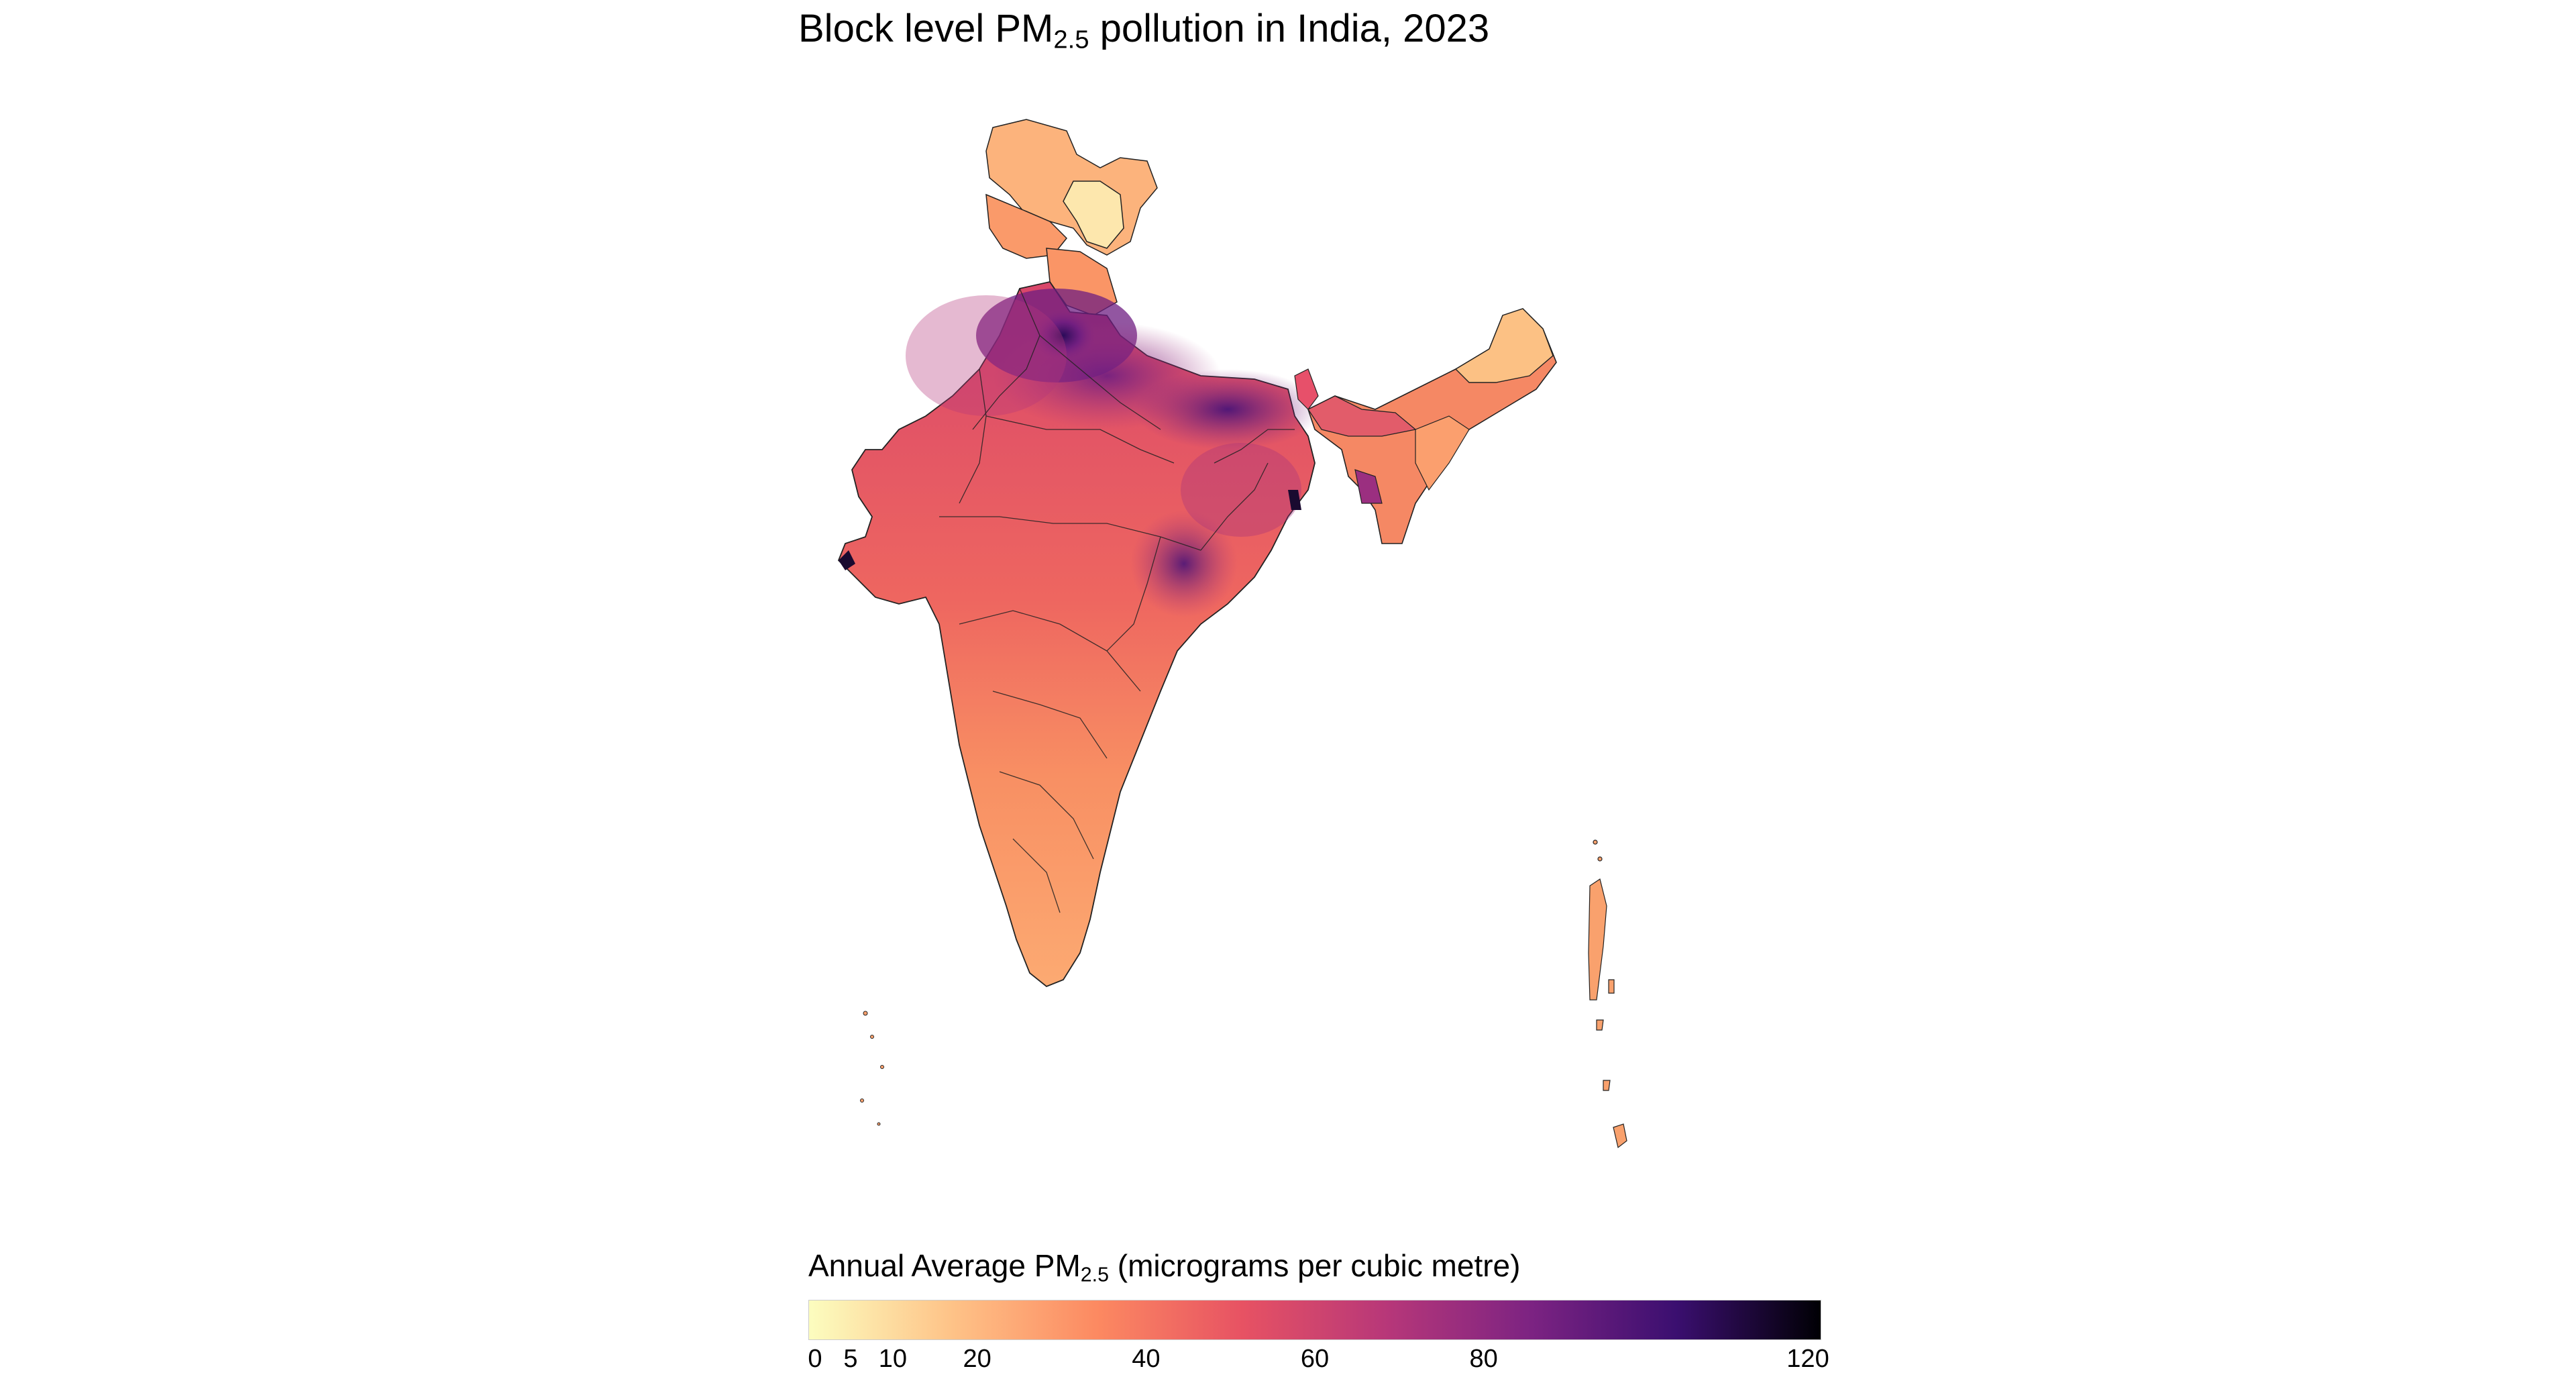  What do you see at coordinates (892, 1359) in the screenshot?
I see `legend-tick-label: 10` at bounding box center [892, 1359].